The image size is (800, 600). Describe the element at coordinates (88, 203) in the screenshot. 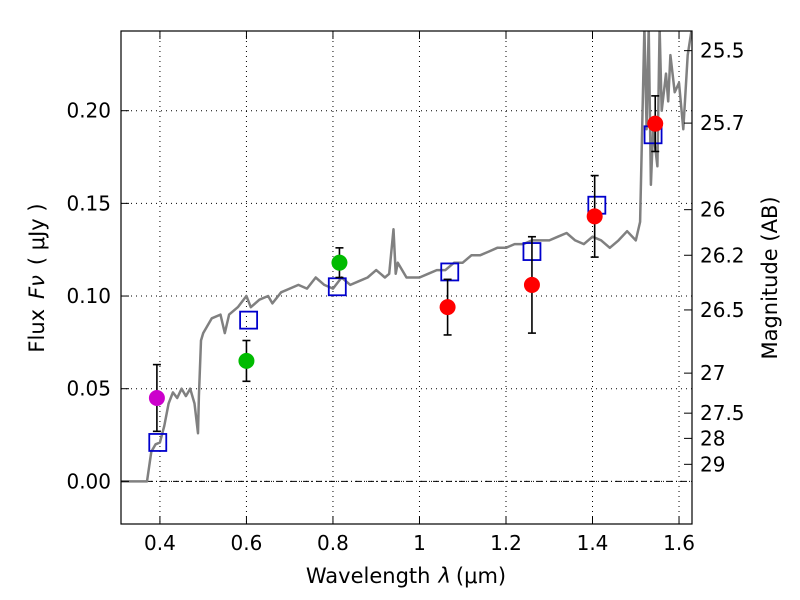

I see `y-tick-label: 0.15` at that location.